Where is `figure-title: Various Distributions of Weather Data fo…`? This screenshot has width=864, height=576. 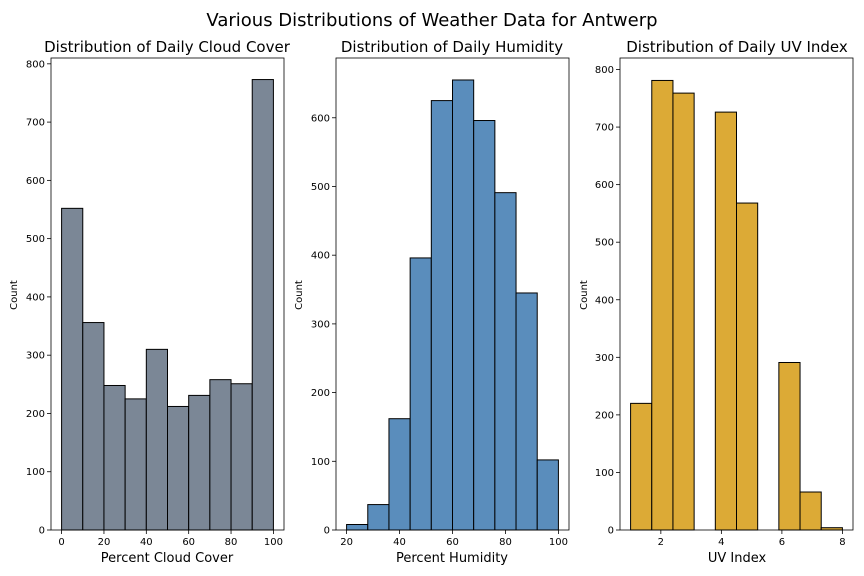
figure-title: Various Distributions of Weather Data fo… is located at coordinates (431, 20).